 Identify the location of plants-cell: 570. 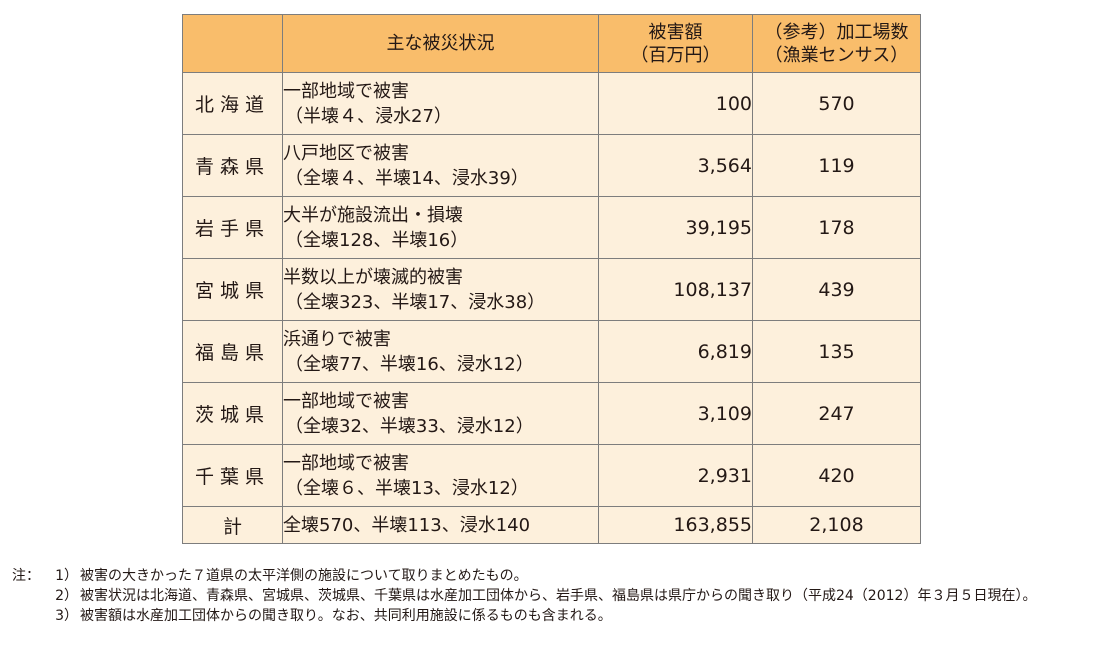
(836, 103).